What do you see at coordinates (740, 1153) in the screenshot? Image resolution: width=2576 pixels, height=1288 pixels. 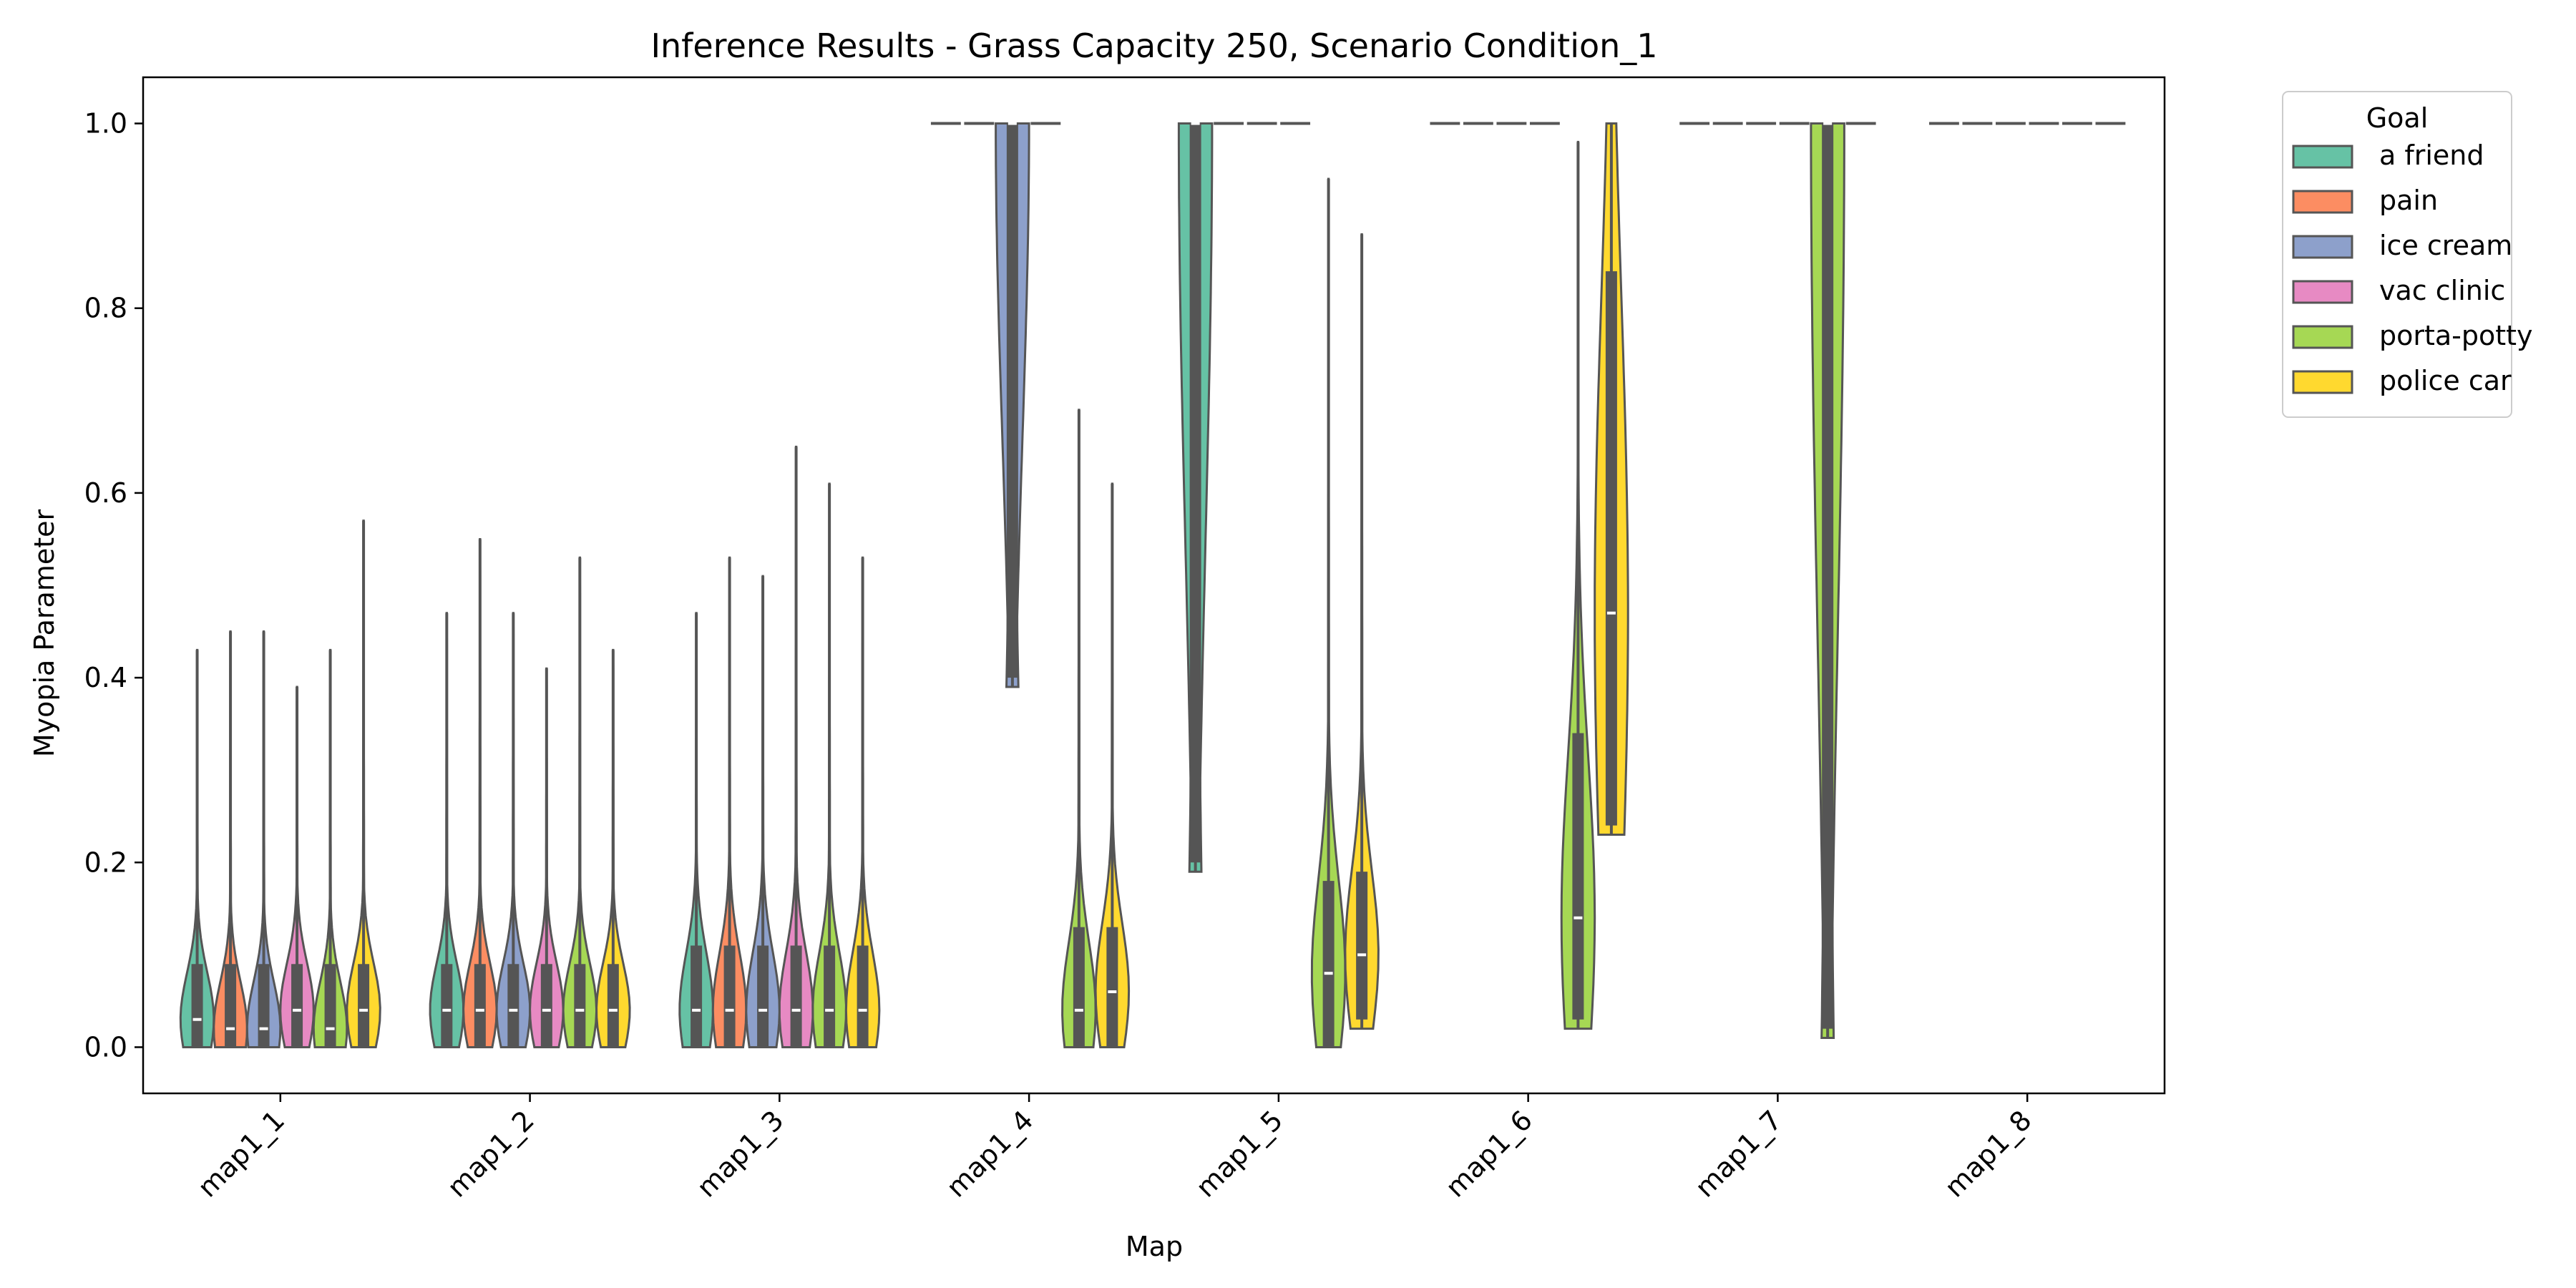 I see `x-tick-label: map1_3` at bounding box center [740, 1153].